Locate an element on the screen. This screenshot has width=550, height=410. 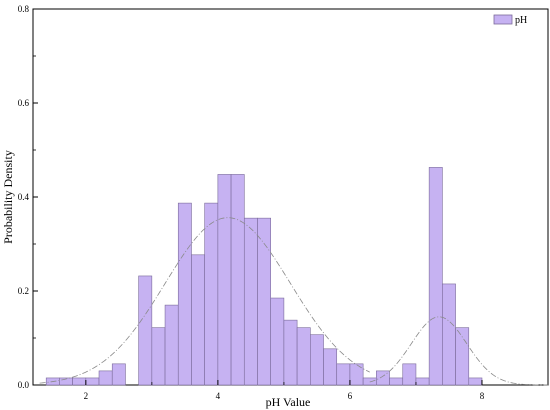
y-tick-label: 0.2 is located at coordinates (23, 291).